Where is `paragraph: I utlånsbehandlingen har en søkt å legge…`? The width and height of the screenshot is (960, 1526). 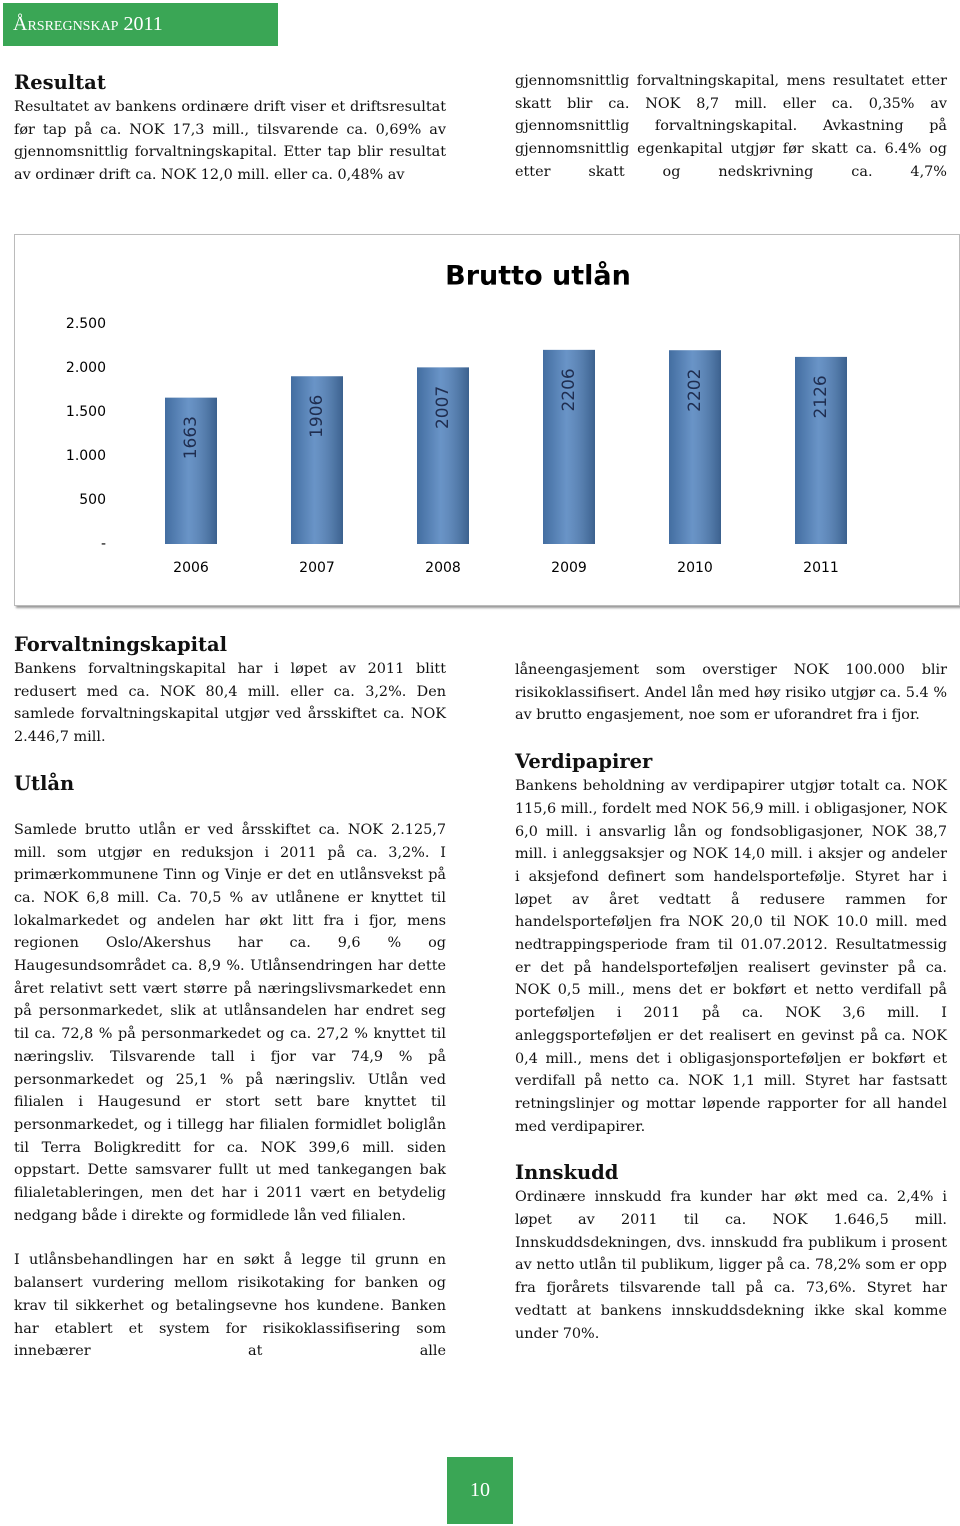 paragraph: I utlånsbehandlingen har en søkt å legge… is located at coordinates (230, 1306).